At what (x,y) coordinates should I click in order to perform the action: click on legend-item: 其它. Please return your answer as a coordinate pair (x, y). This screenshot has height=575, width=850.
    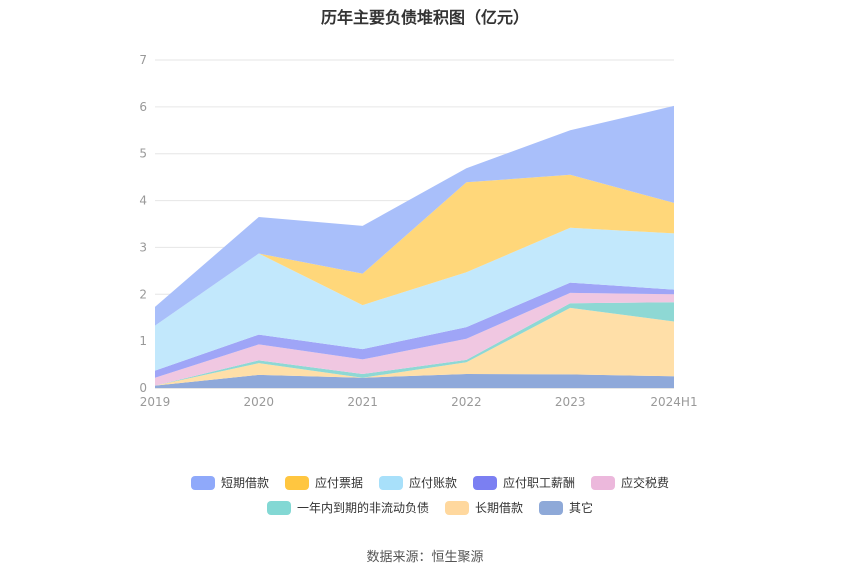
    Looking at the image, I should click on (566, 507).